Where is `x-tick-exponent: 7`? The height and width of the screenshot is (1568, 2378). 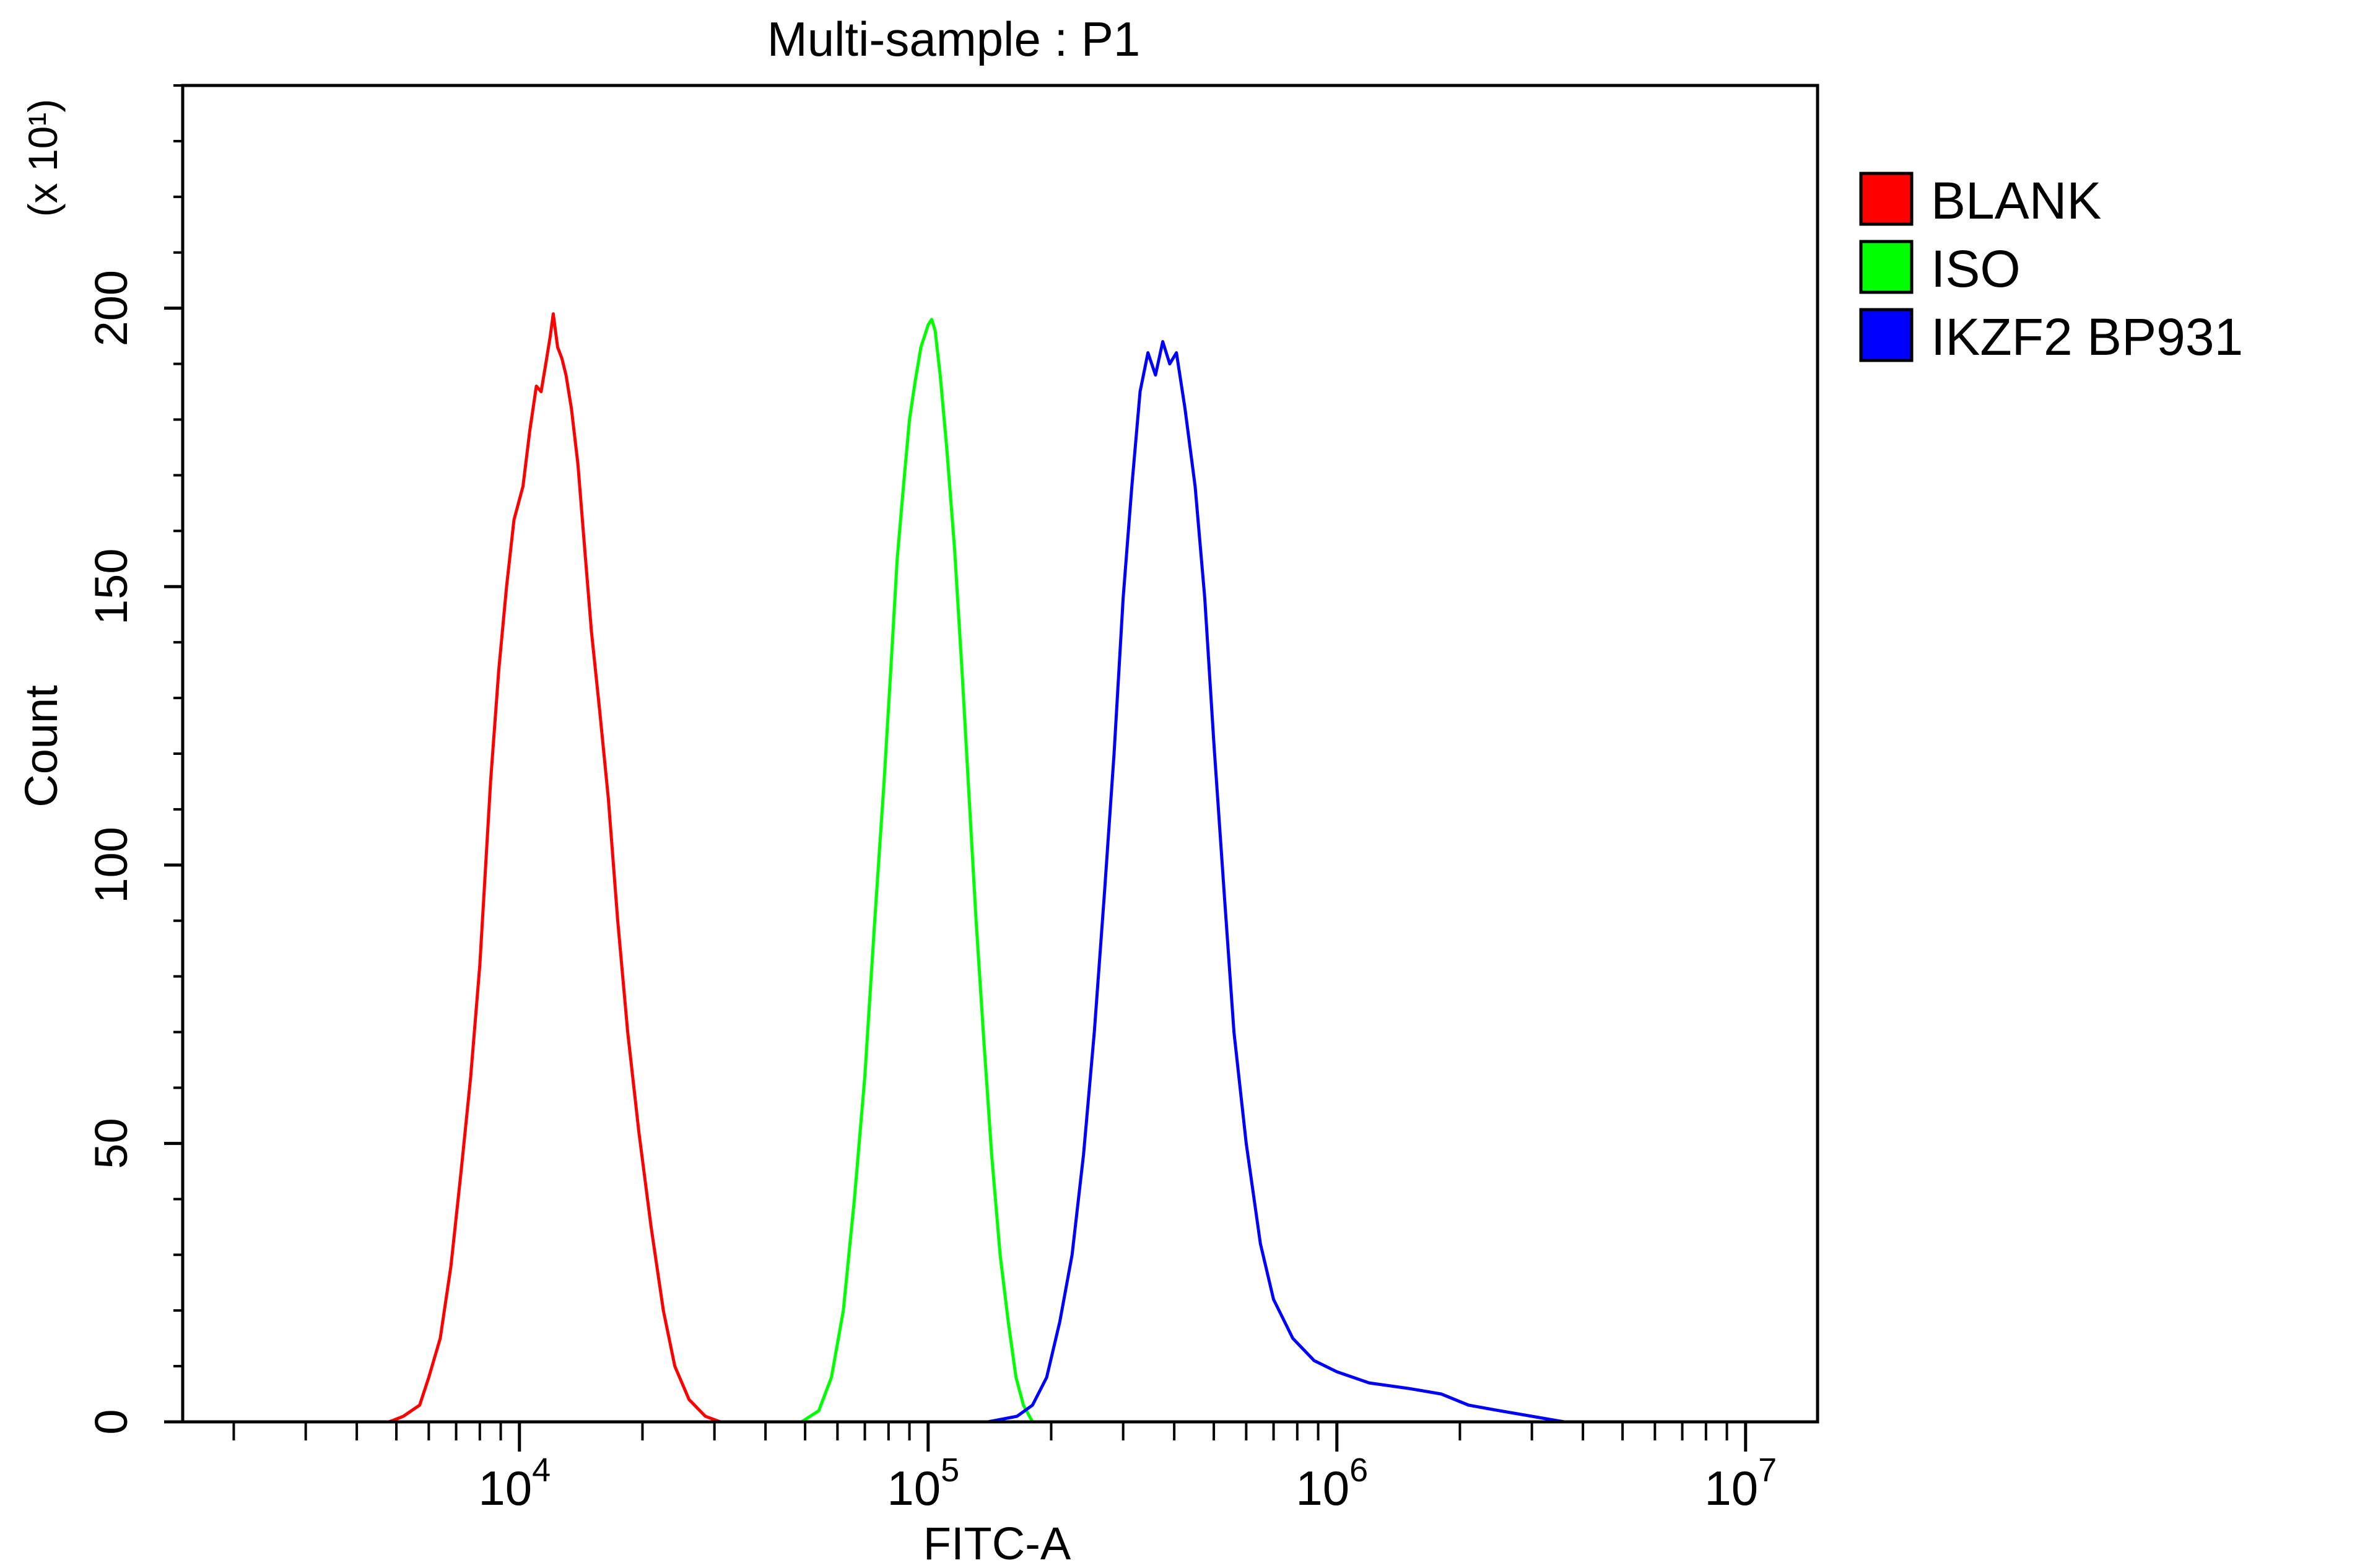 x-tick-exponent: 7 is located at coordinates (1767, 1470).